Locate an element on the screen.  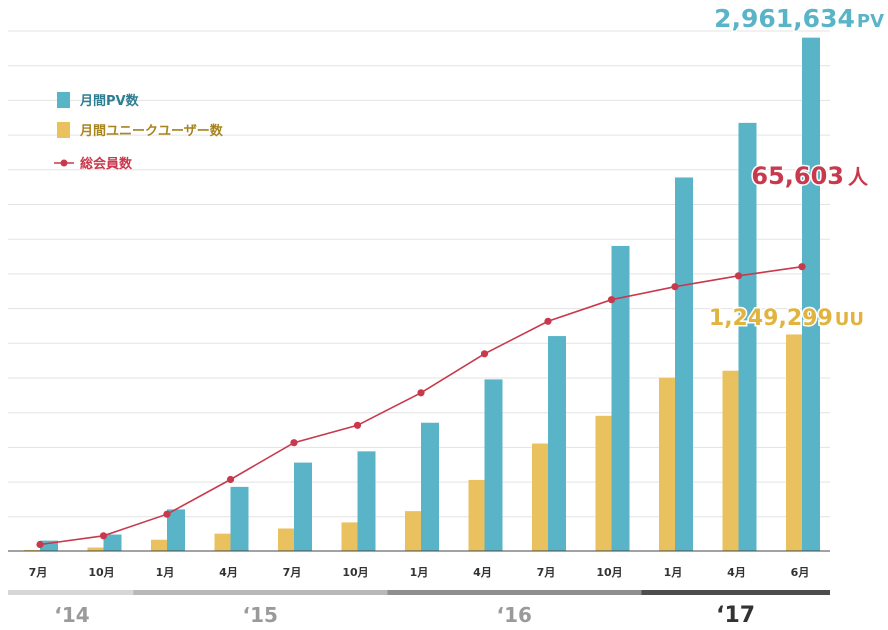
legend-uu-label: 月間ユニークユーザー数 is located at coordinates (151, 131).